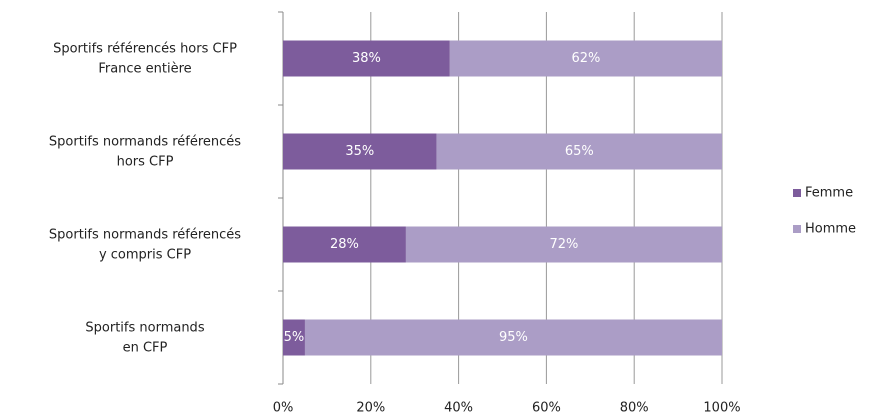 Image resolution: width=874 pixels, height=417 pixels. I want to click on data-label: 65%, so click(579, 151).